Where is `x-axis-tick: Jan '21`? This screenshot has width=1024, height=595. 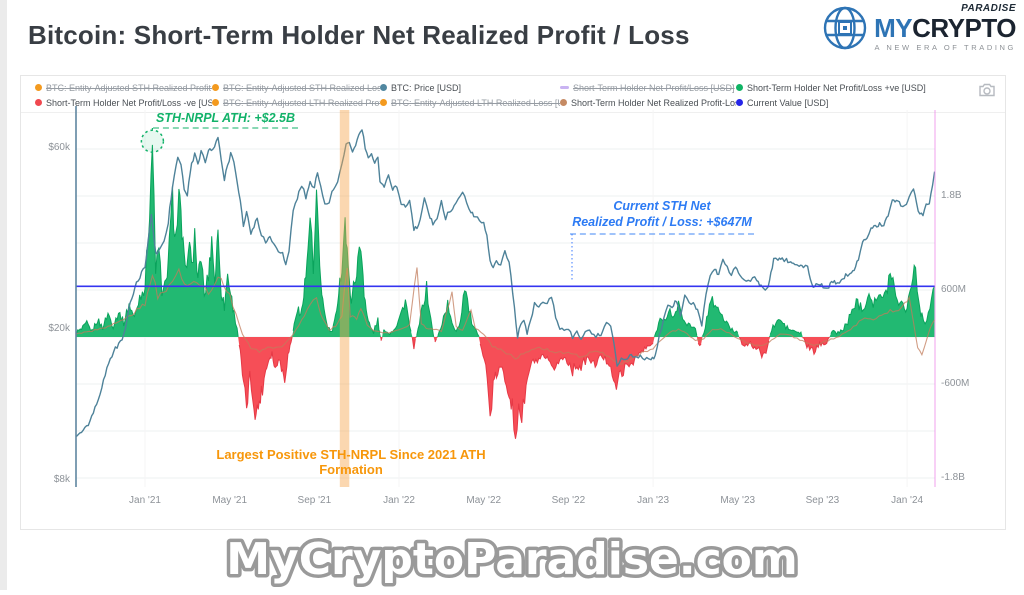 x-axis-tick: Jan '21 is located at coordinates (145, 500).